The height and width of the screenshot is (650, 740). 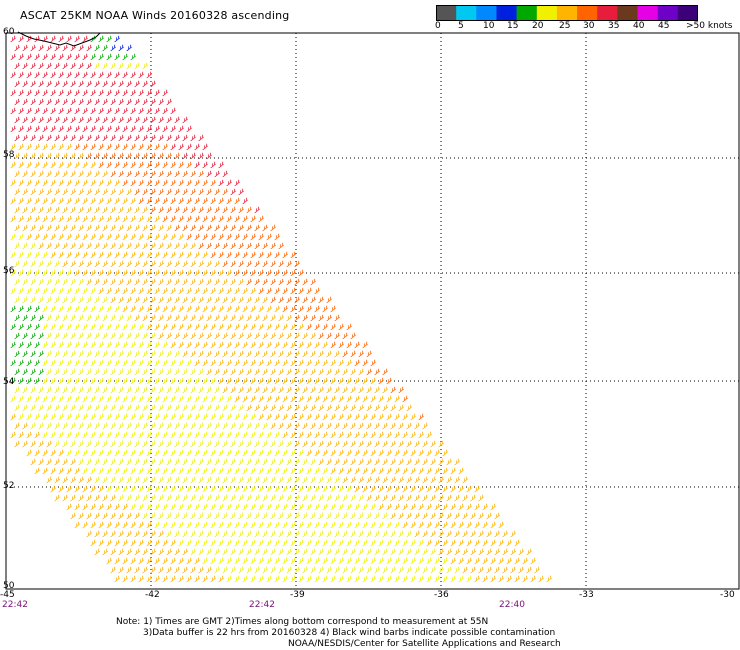 I want to click on scale-swatch, so click(x=628, y=13).